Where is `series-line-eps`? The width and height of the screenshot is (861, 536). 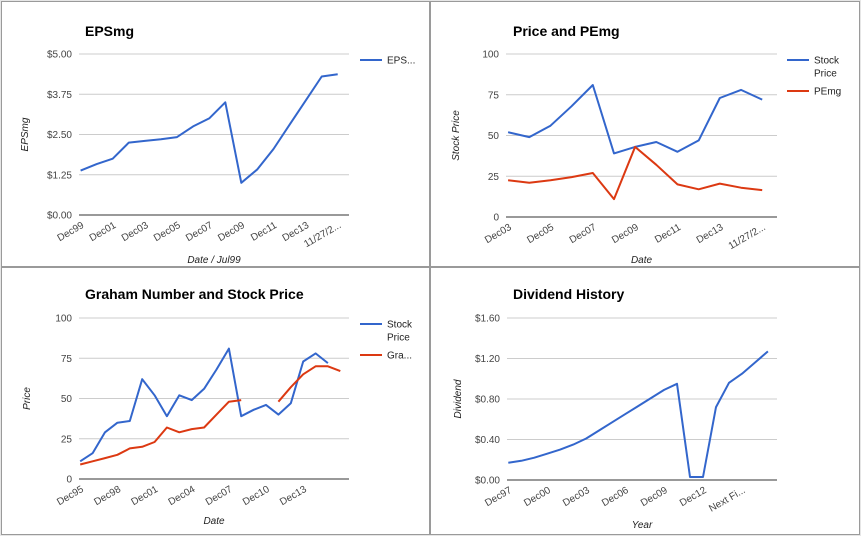
series-line-eps is located at coordinates (209, 128).